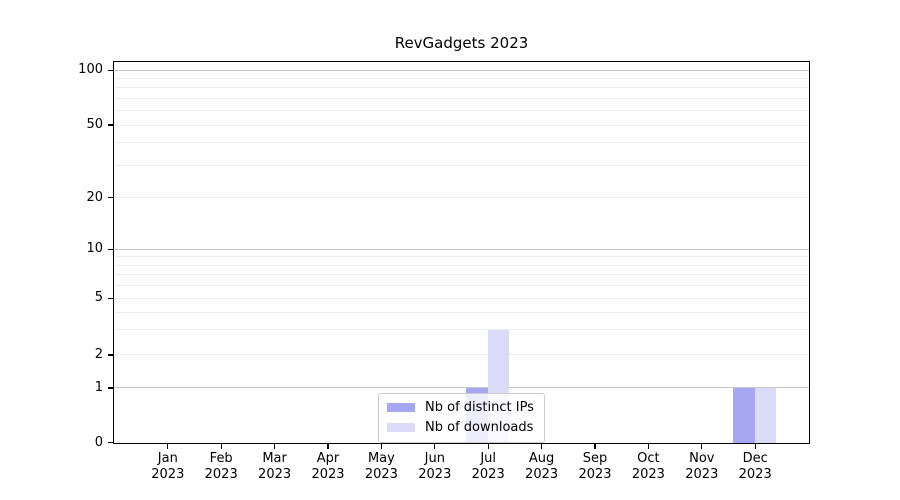 The image size is (900, 500). What do you see at coordinates (541, 458) in the screenshot?
I see `x-tick-month: Aug` at bounding box center [541, 458].